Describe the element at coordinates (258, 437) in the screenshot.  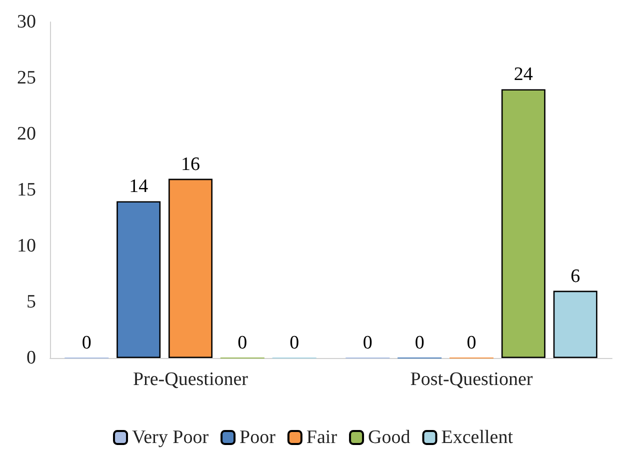
I see `legend-label: Poor` at that location.